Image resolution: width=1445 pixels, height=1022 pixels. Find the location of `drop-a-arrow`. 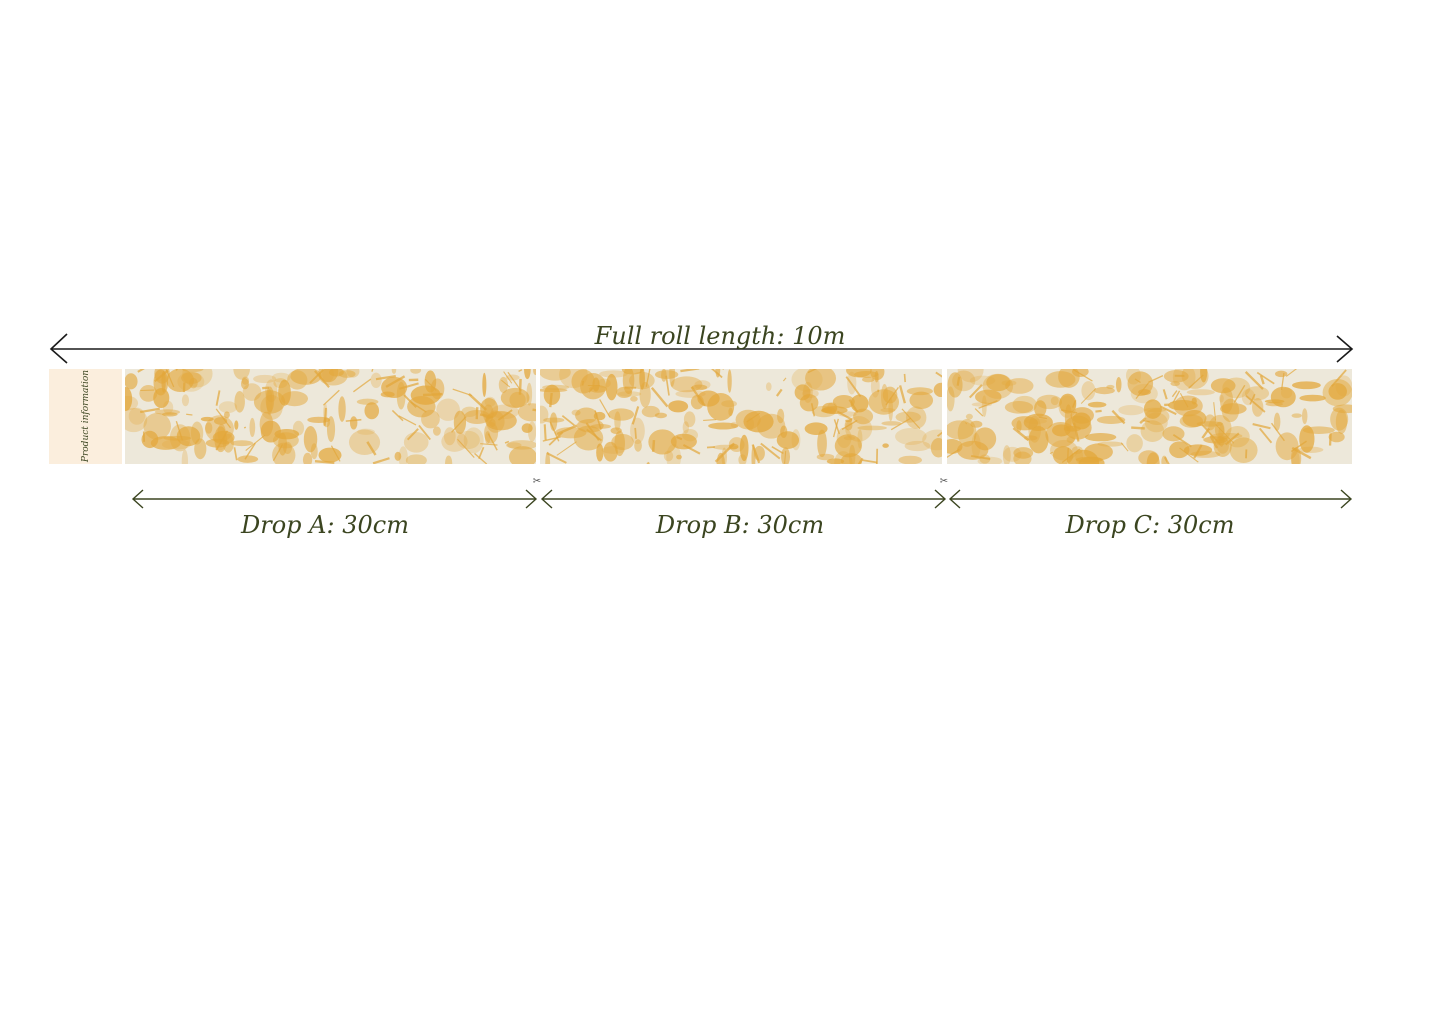

drop-a-arrow is located at coordinates (334, 499).